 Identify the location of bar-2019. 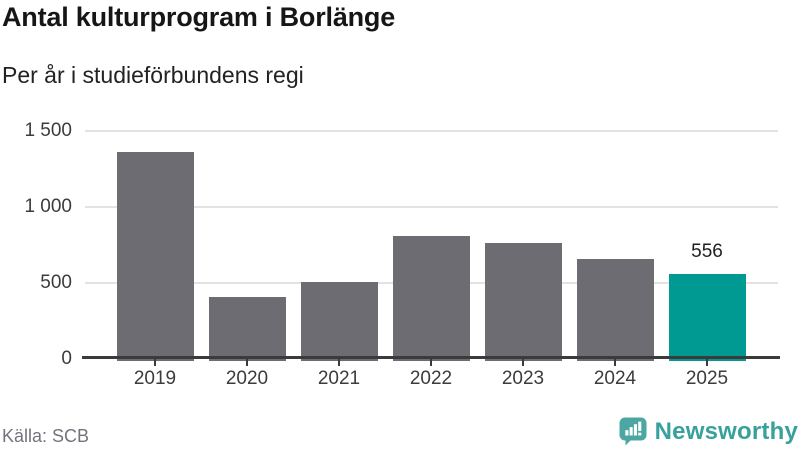
(155, 256).